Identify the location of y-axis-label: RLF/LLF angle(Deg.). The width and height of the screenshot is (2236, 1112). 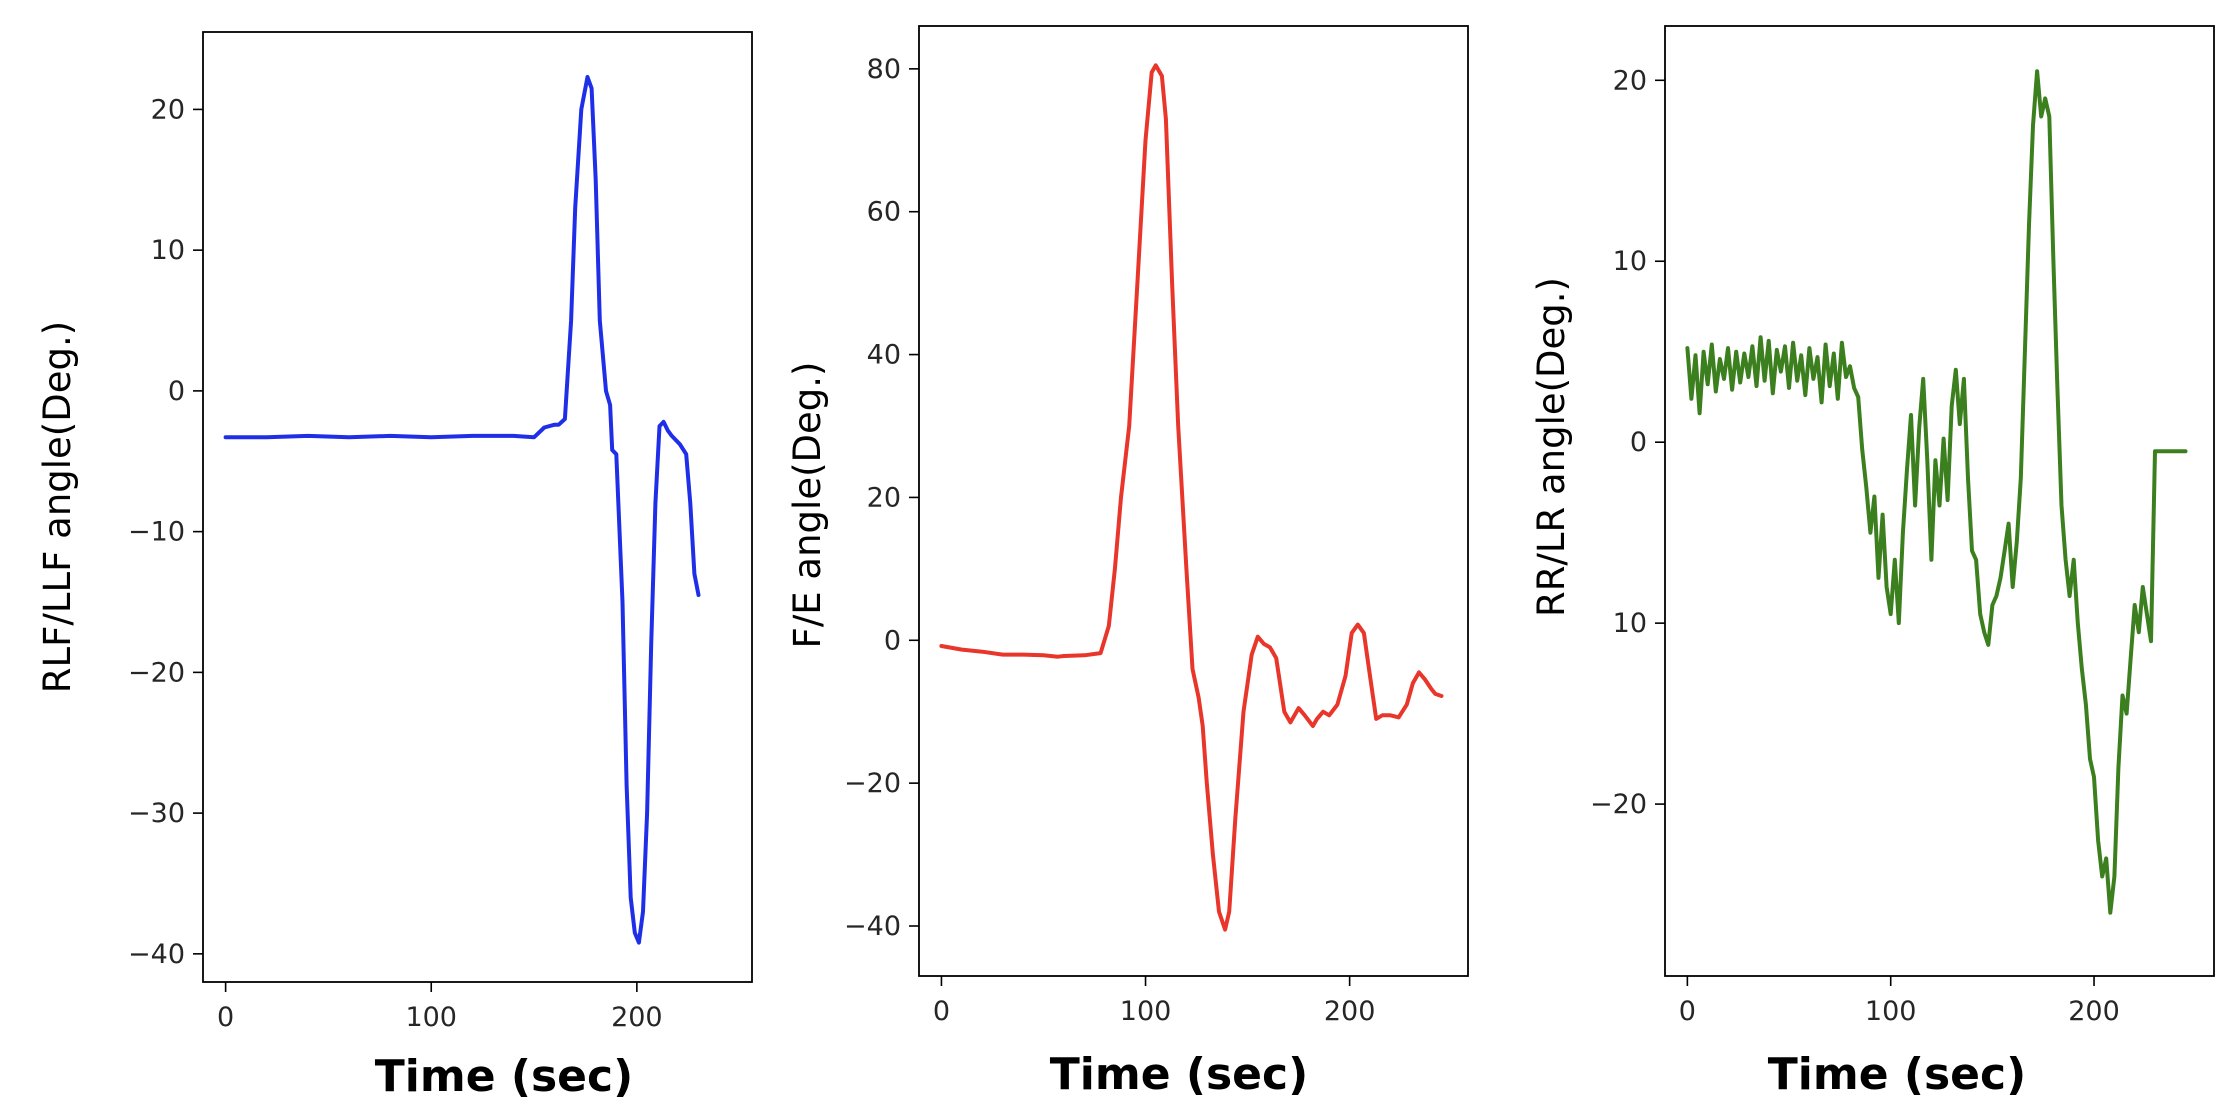
(57, 507).